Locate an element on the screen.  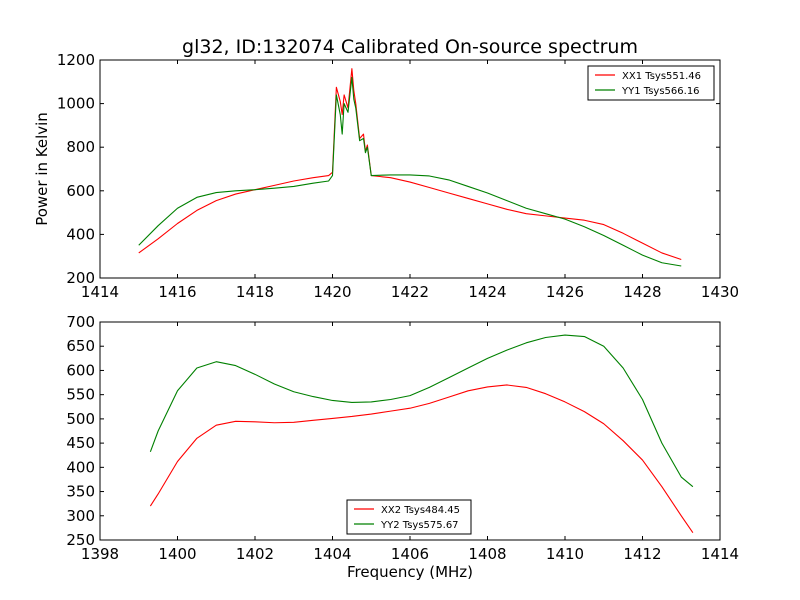
x-tick-label: 1402 is located at coordinates (255, 554).